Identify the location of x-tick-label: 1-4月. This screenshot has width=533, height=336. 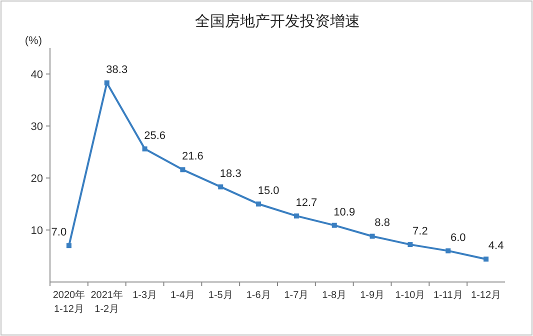
(182, 295).